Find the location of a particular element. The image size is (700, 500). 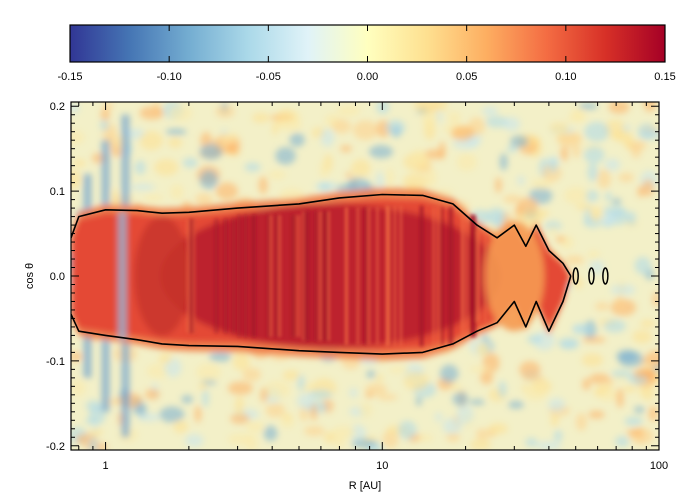

colorbar-tick-label: 0.05 is located at coordinates (466, 77).